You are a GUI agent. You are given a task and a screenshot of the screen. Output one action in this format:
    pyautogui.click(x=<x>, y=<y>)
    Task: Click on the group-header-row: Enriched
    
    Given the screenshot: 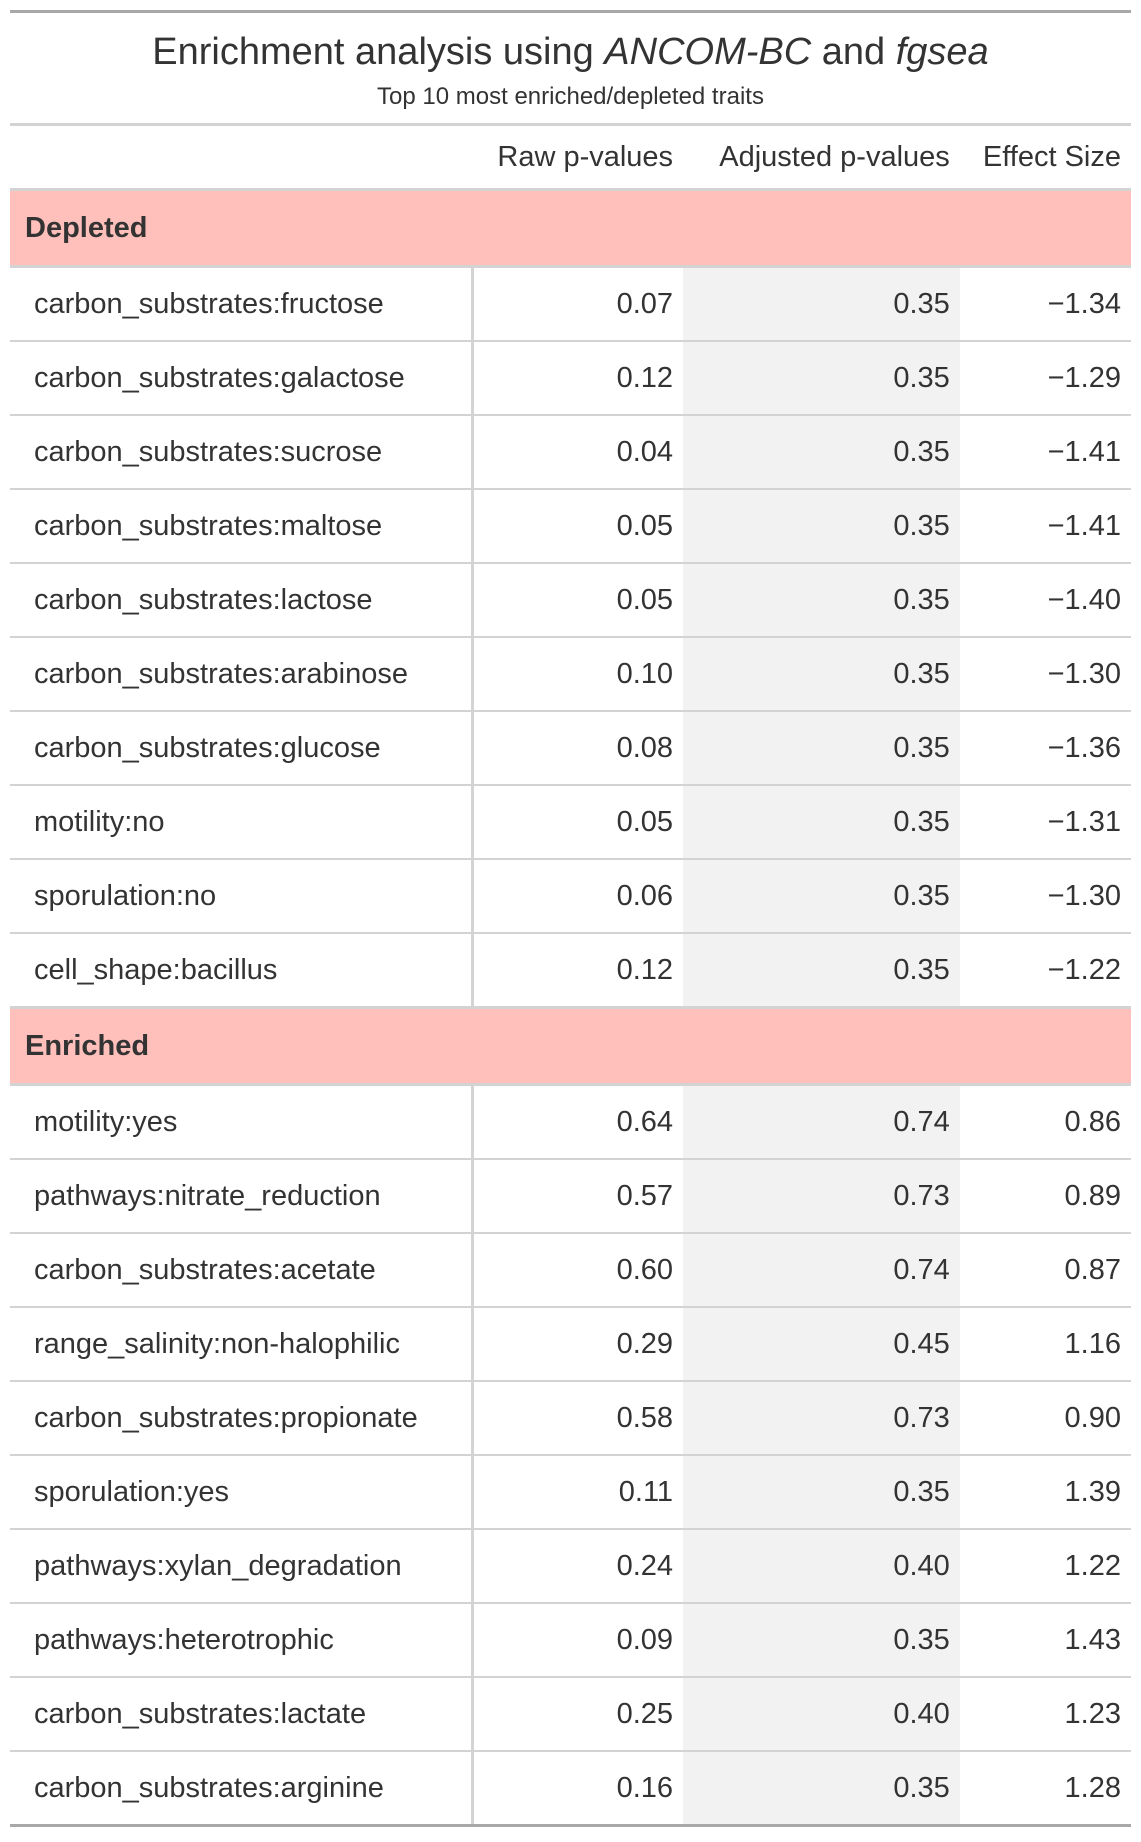 What is the action you would take?
    pyautogui.click(x=570, y=1046)
    